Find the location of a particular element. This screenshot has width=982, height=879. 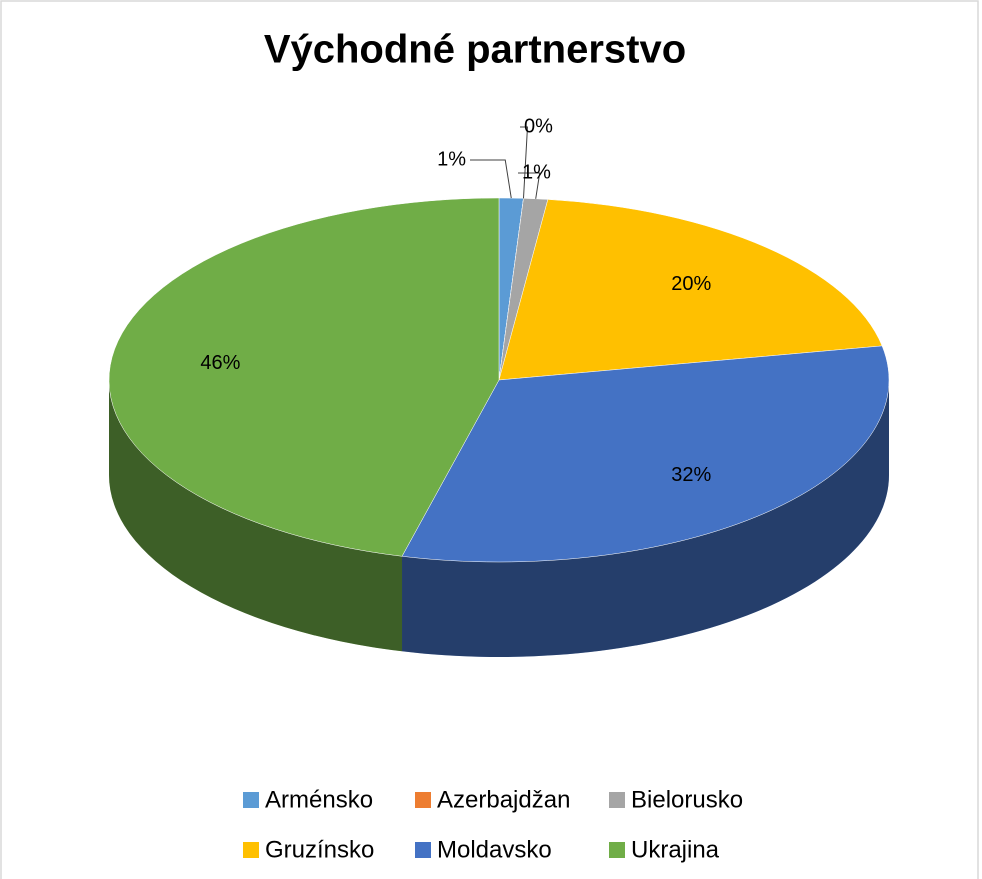

legend-label: Moldavsko is located at coordinates (494, 849).